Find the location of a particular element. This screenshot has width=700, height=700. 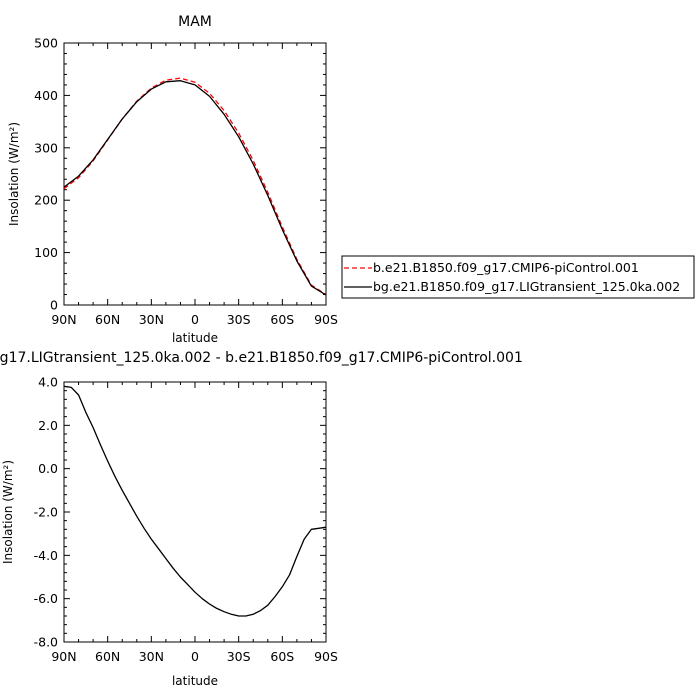

y-tick-label: 2.0 is located at coordinates (48, 425).